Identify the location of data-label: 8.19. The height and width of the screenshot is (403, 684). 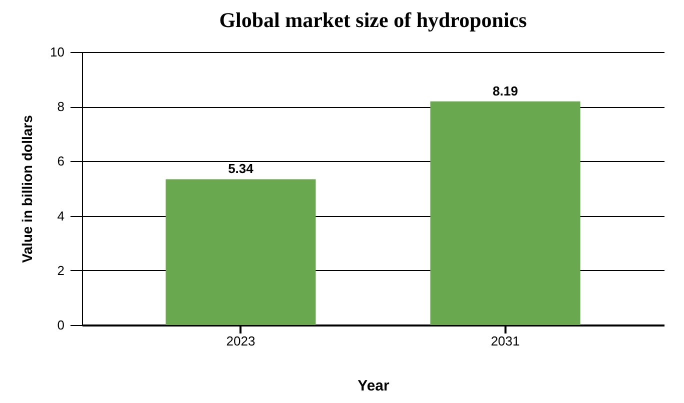
(505, 90).